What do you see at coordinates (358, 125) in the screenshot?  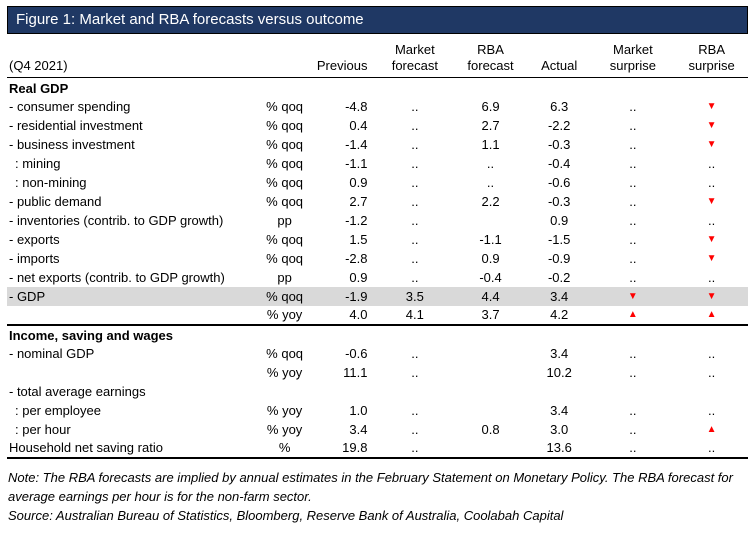 I see `previous-cell: 0.4` at bounding box center [358, 125].